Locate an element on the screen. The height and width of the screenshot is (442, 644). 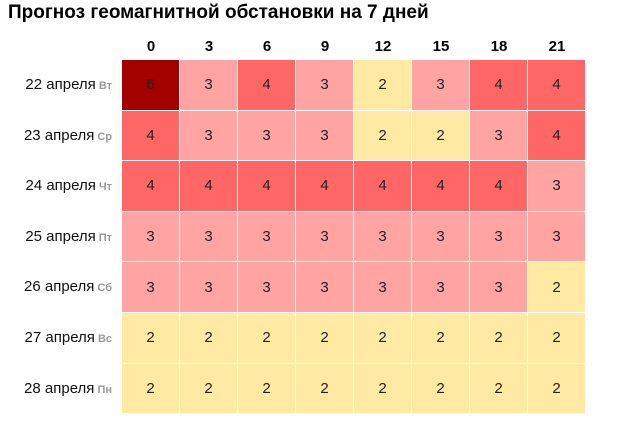
row-label: 28 апреля Пн is located at coordinates (56, 388).